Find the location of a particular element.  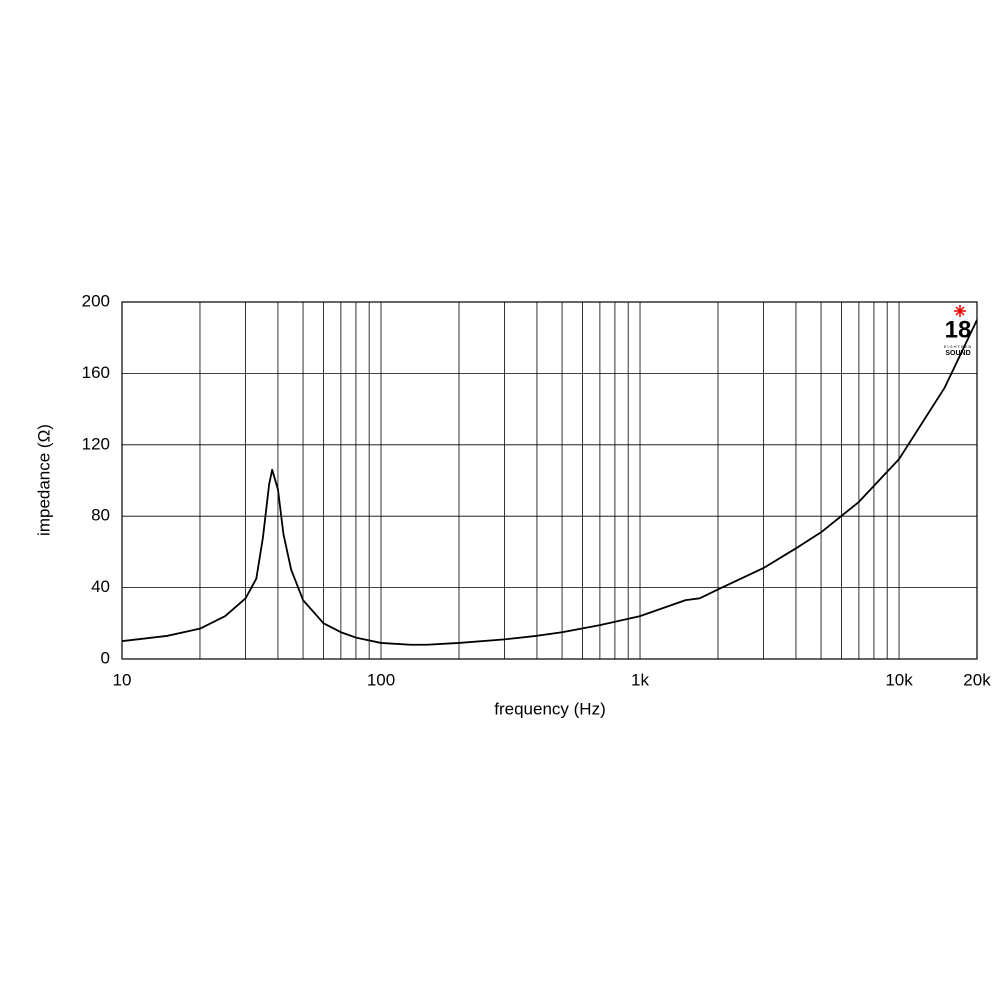

logo-subtext: EIGHTEEN is located at coordinates (958, 346).